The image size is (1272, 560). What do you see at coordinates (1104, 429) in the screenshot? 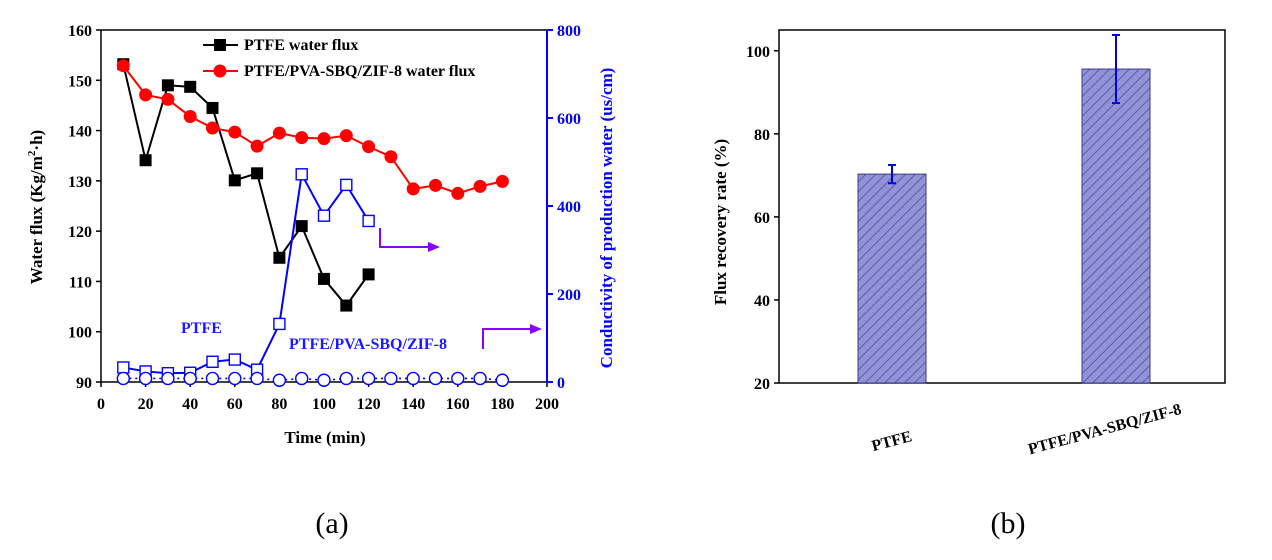
I see `category-label-modified: PTFE/PVA-SBQ/ZIF-8` at bounding box center [1104, 429].